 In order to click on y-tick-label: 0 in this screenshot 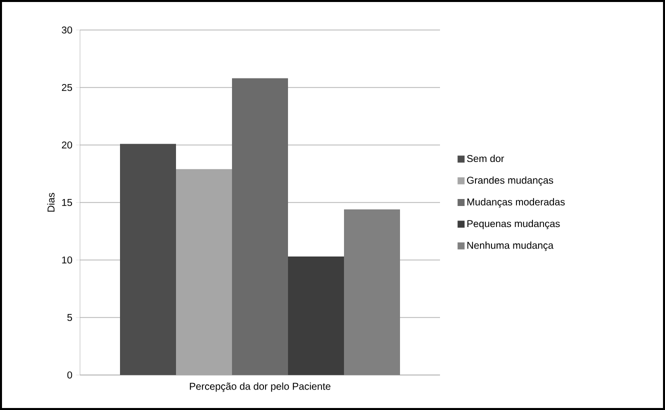, I will do `click(69, 375)`.